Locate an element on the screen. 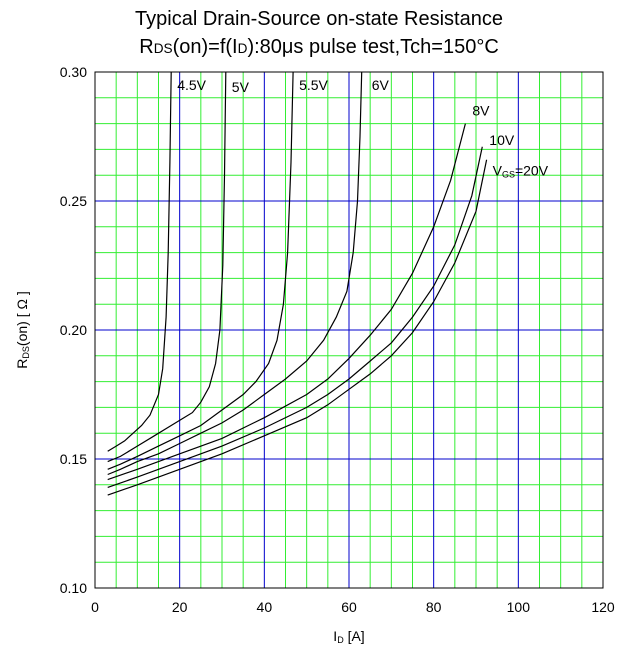  series-line-5v is located at coordinates (167, 267).